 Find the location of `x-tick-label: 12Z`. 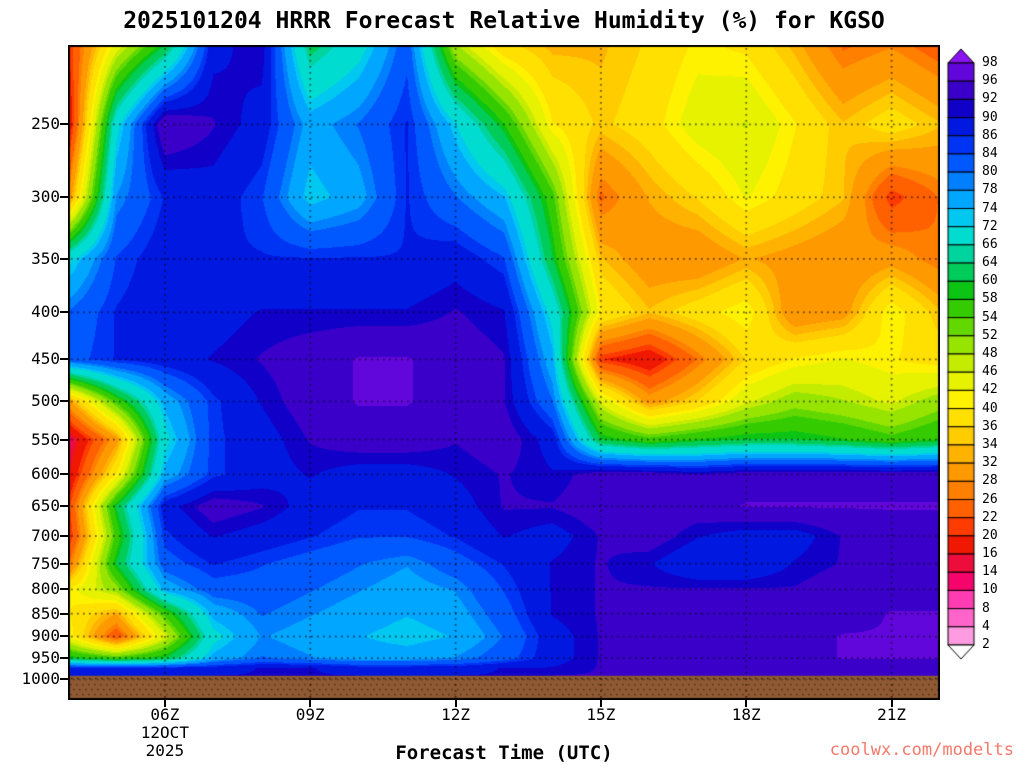

x-tick-label: 12Z is located at coordinates (455, 714).